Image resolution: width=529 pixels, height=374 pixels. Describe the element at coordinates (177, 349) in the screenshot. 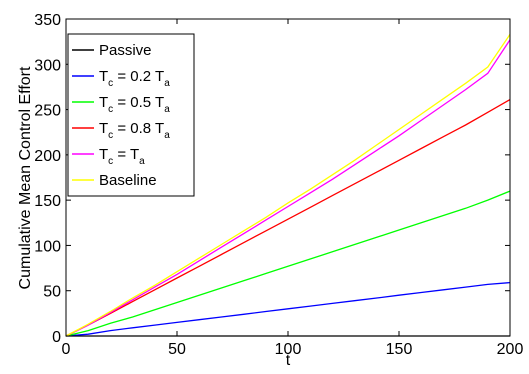

I see `x-tick-label: 50` at that location.